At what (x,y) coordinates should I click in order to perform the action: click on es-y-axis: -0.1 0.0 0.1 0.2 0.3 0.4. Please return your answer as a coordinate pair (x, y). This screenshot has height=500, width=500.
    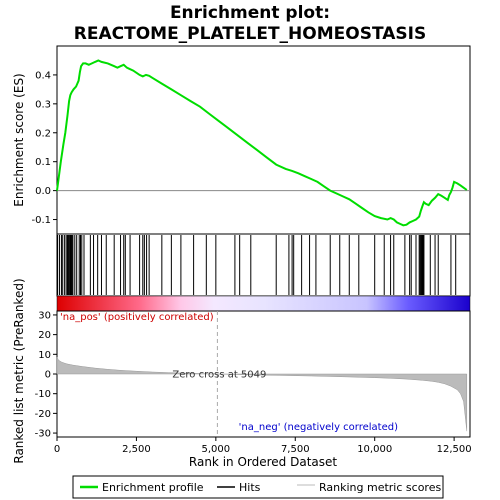
    Looking at the image, I should click on (44, 148).